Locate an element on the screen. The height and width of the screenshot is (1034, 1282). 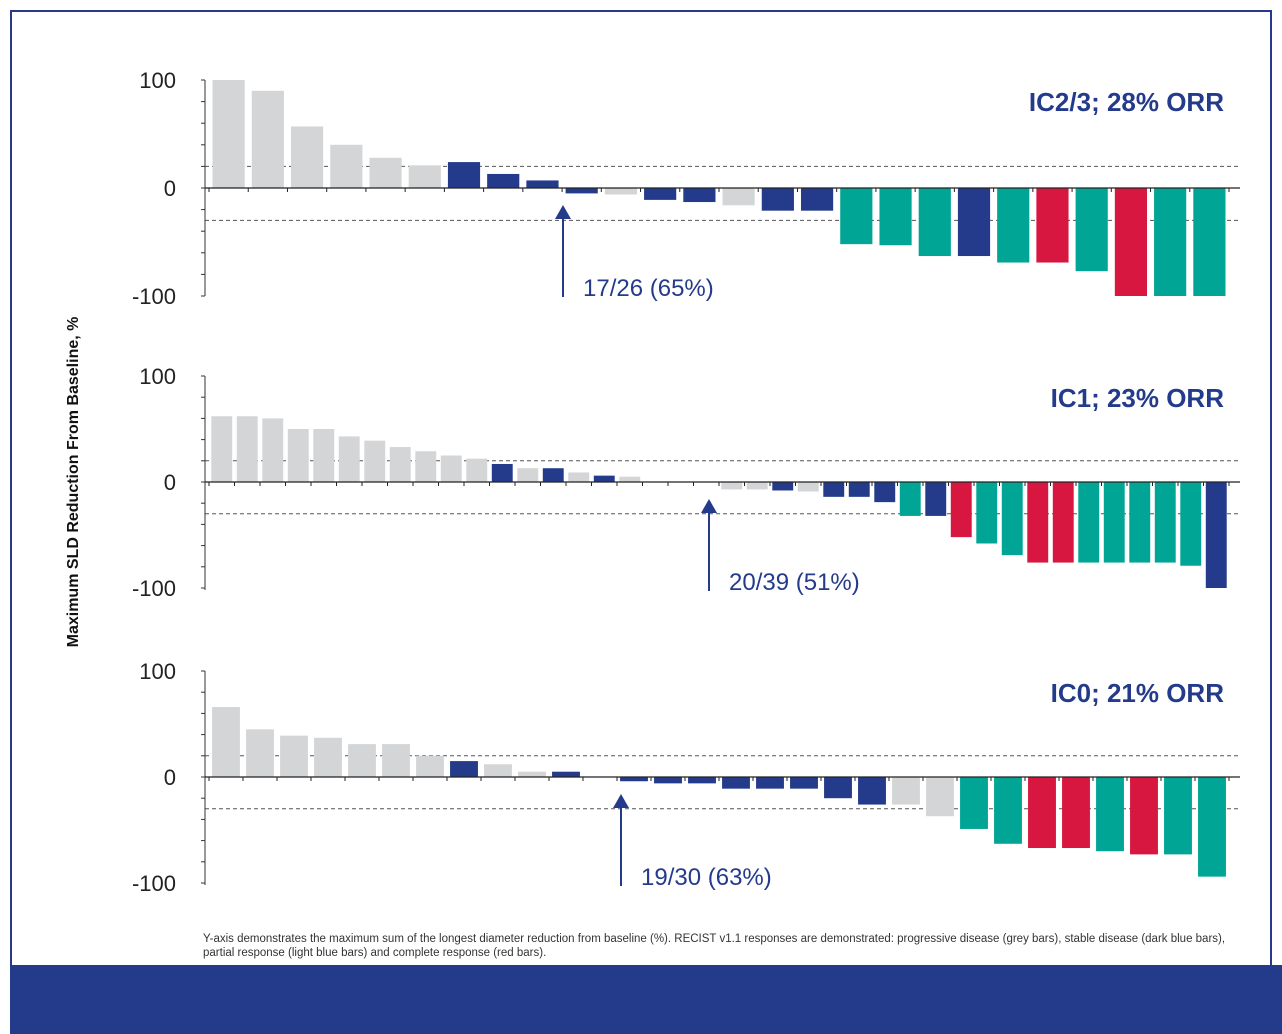
arrow-annotation: 20/39 (51%) is located at coordinates (794, 582).